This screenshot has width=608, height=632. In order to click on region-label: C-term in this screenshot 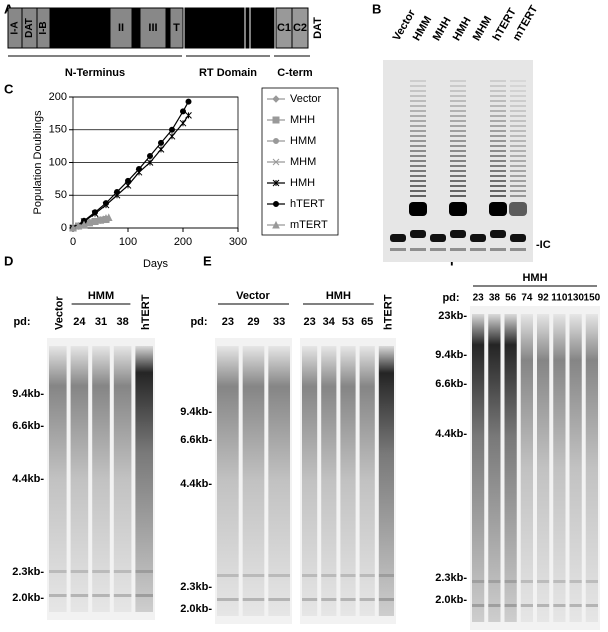, I will do `click(295, 73)`.